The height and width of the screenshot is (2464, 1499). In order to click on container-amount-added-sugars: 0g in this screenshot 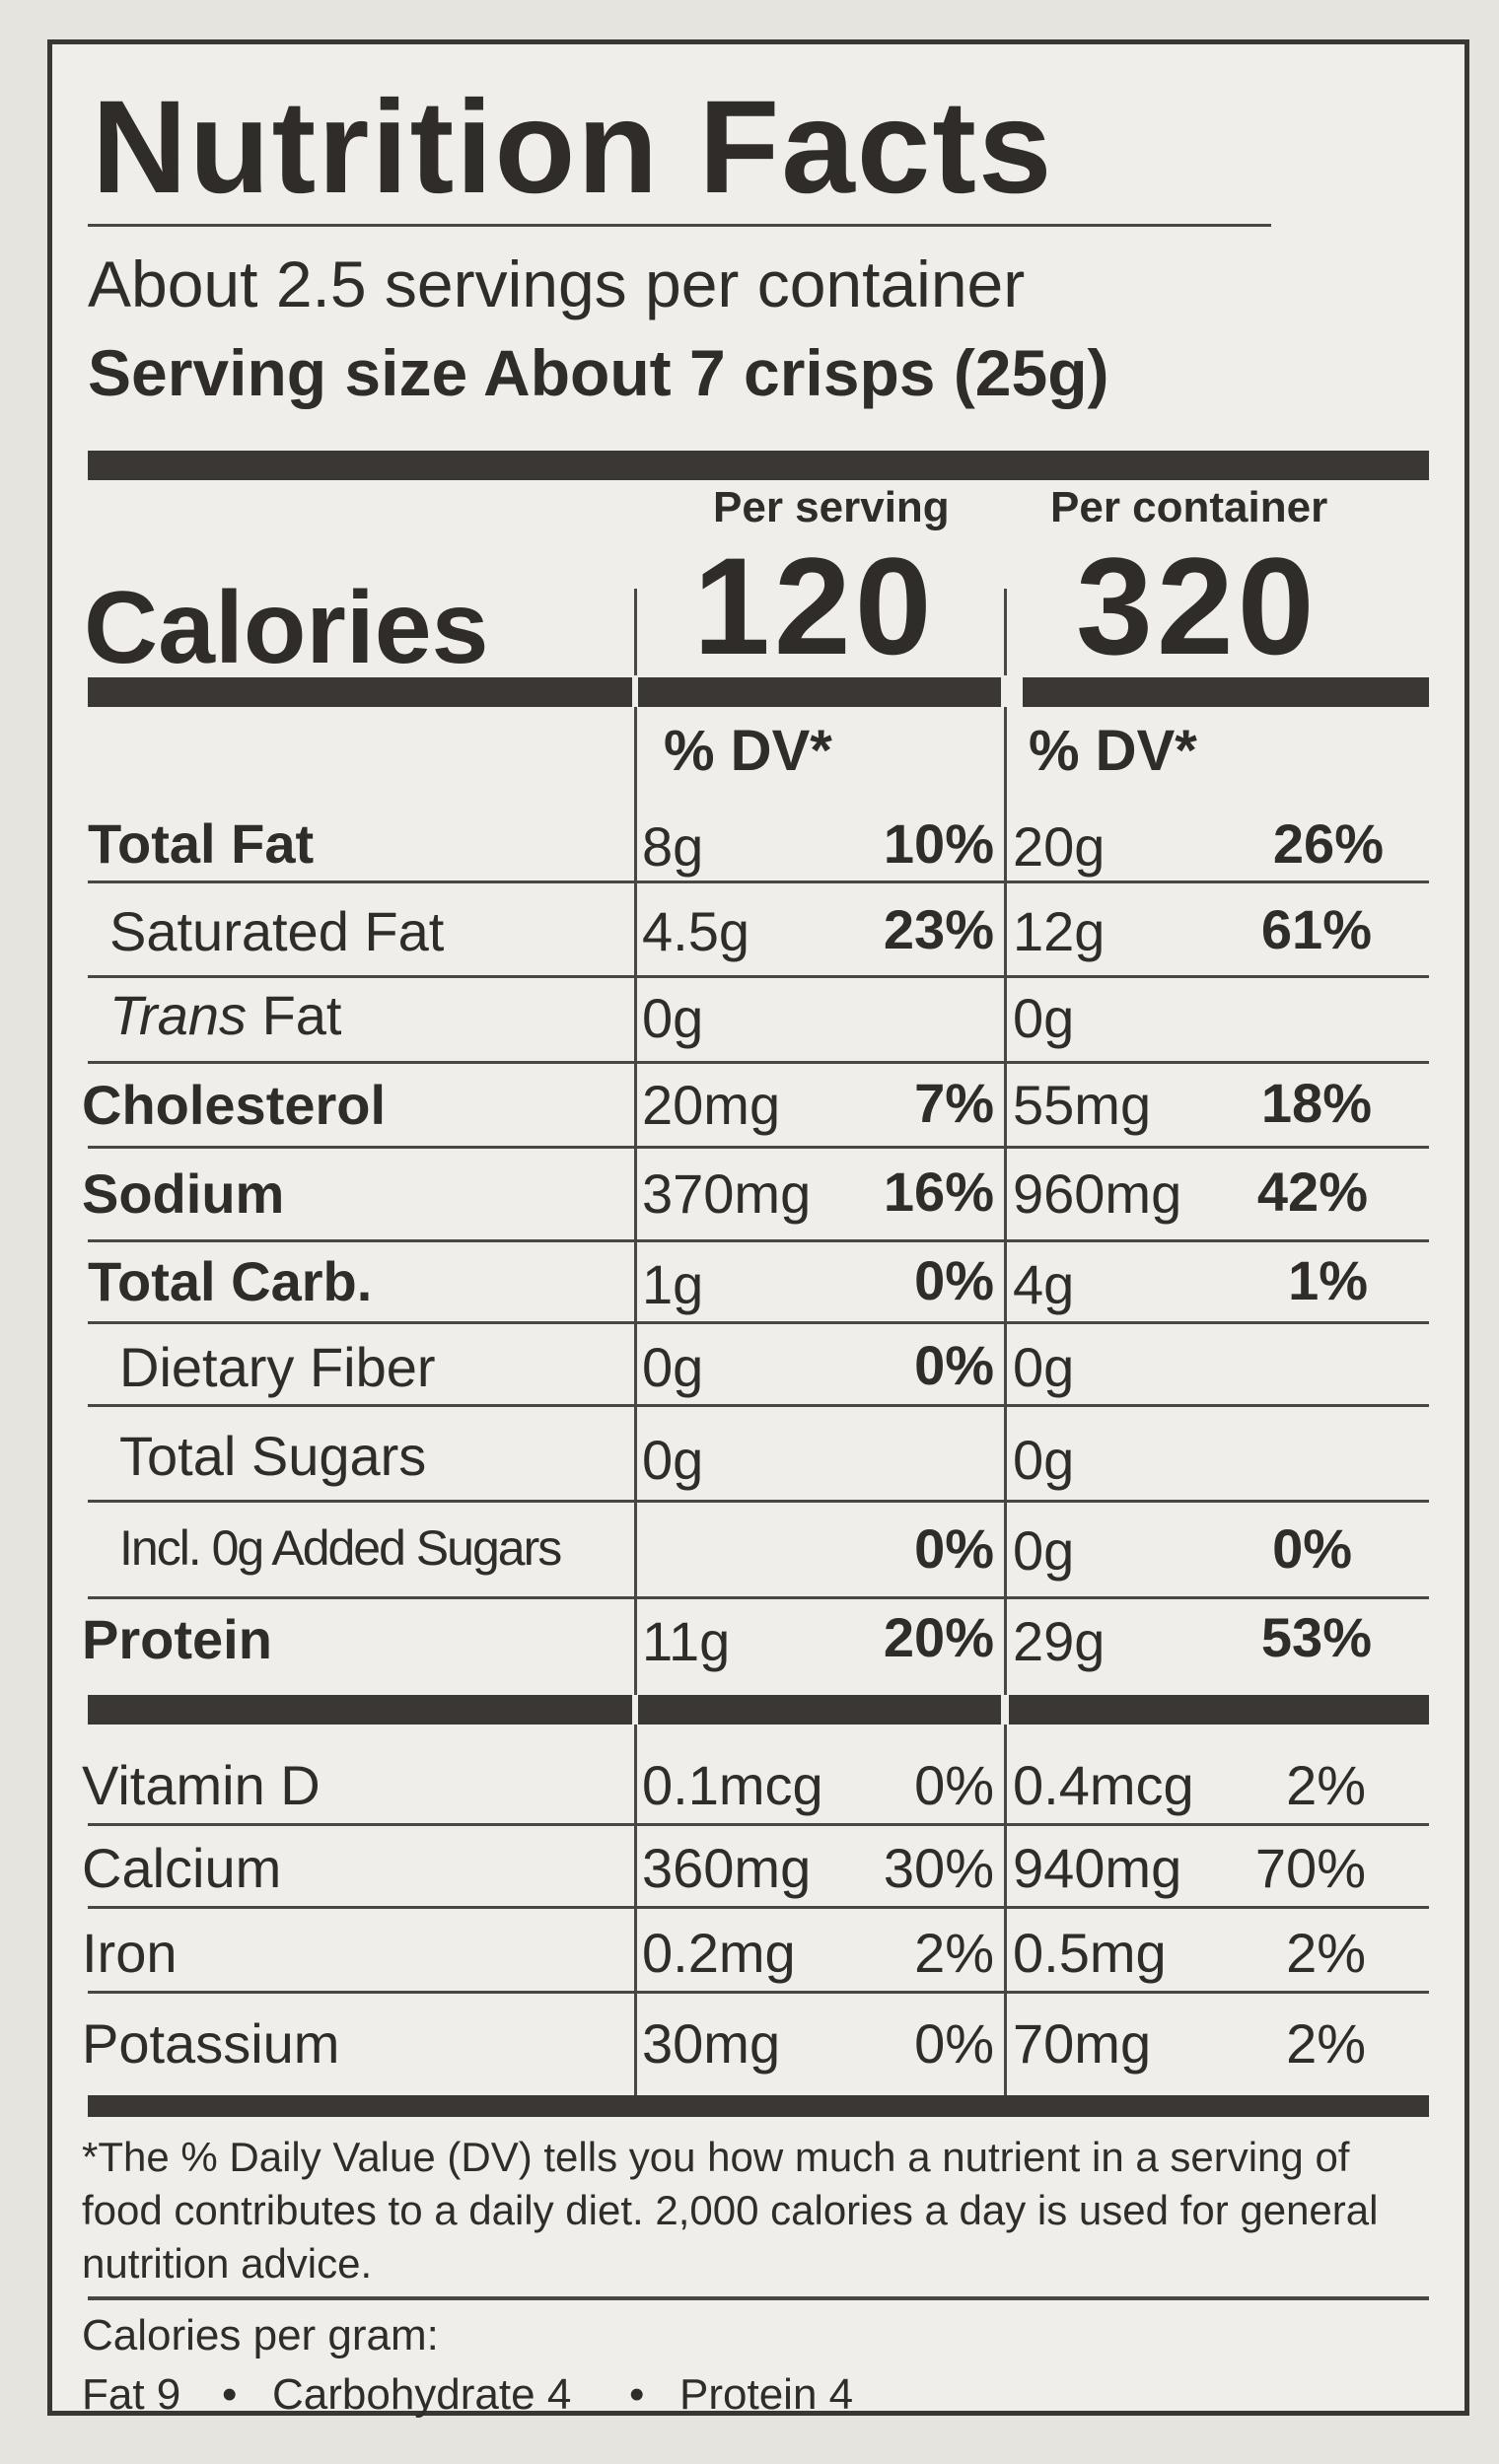, I will do `click(1044, 1550)`.